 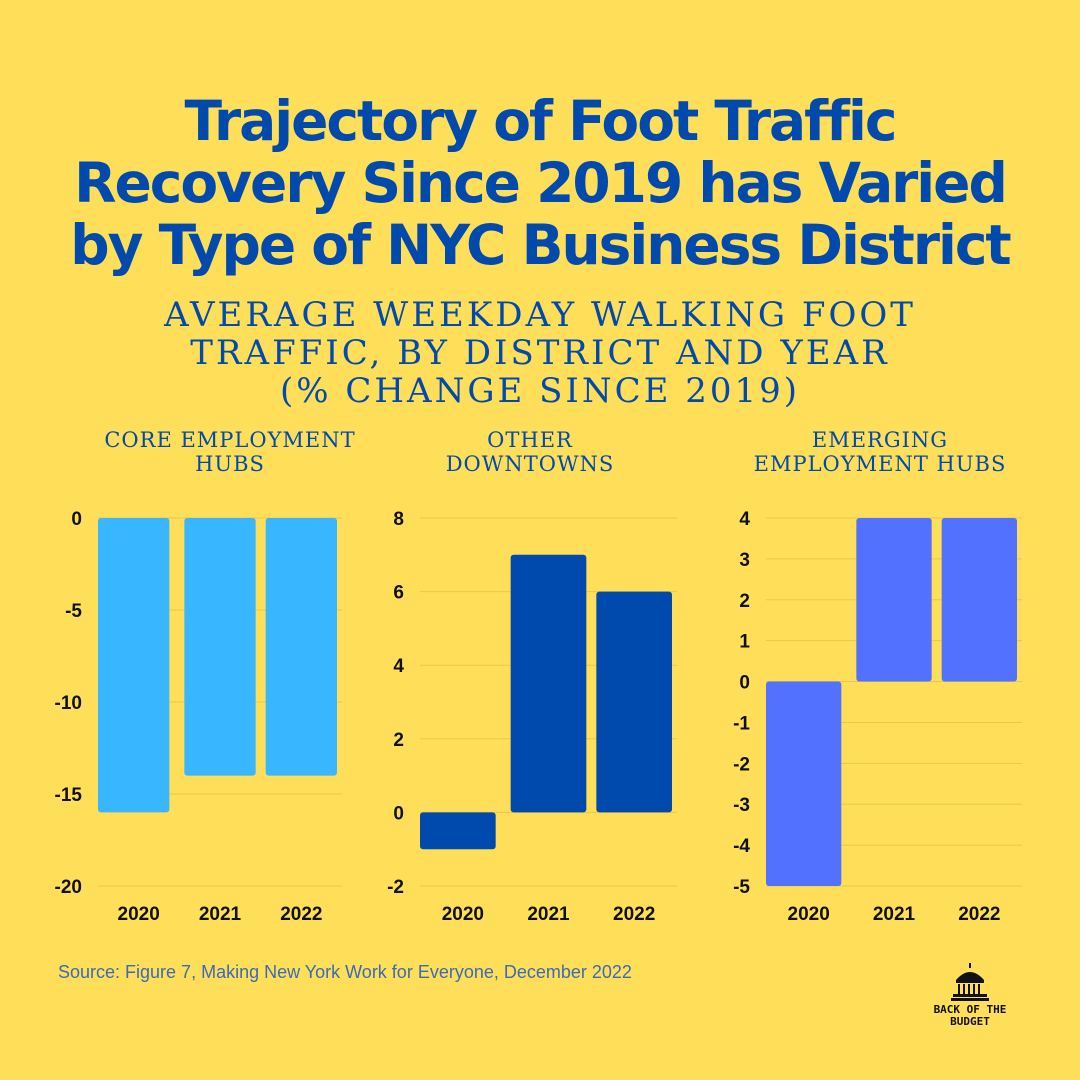 What do you see at coordinates (877, 717) in the screenshot?
I see `bar-chart-emerging-employment-hubs: 4 3 2 1 0 -1 -2 -3 -4 -5 2020 2021 2022` at bounding box center [877, 717].